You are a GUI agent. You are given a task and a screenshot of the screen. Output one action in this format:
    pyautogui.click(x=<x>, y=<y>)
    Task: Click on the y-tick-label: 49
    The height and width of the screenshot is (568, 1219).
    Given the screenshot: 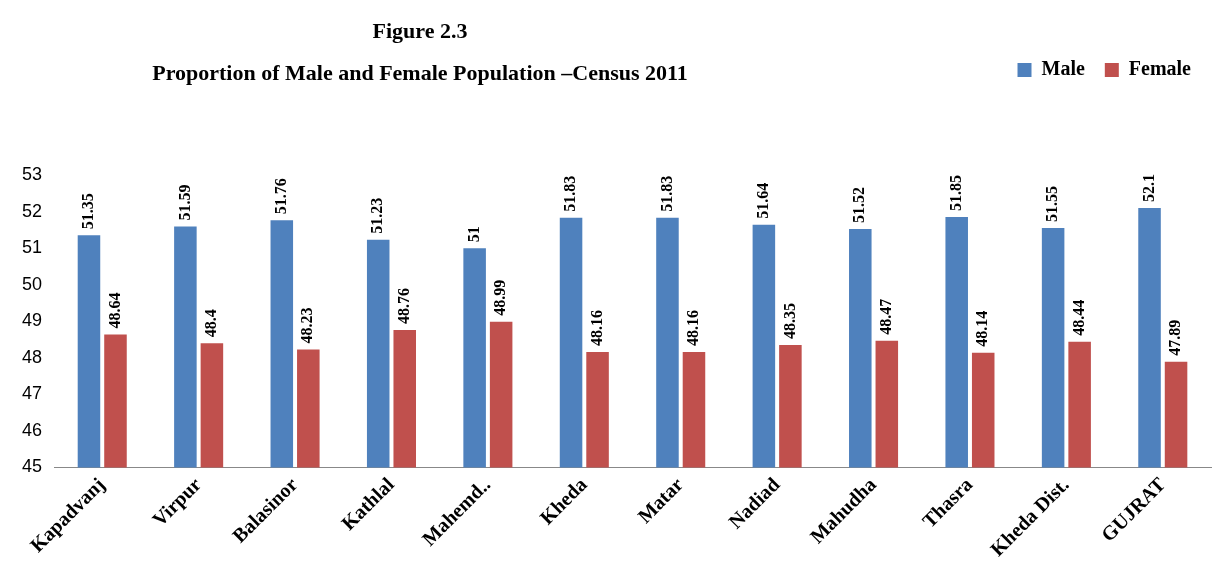 What is the action you would take?
    pyautogui.click(x=32, y=320)
    